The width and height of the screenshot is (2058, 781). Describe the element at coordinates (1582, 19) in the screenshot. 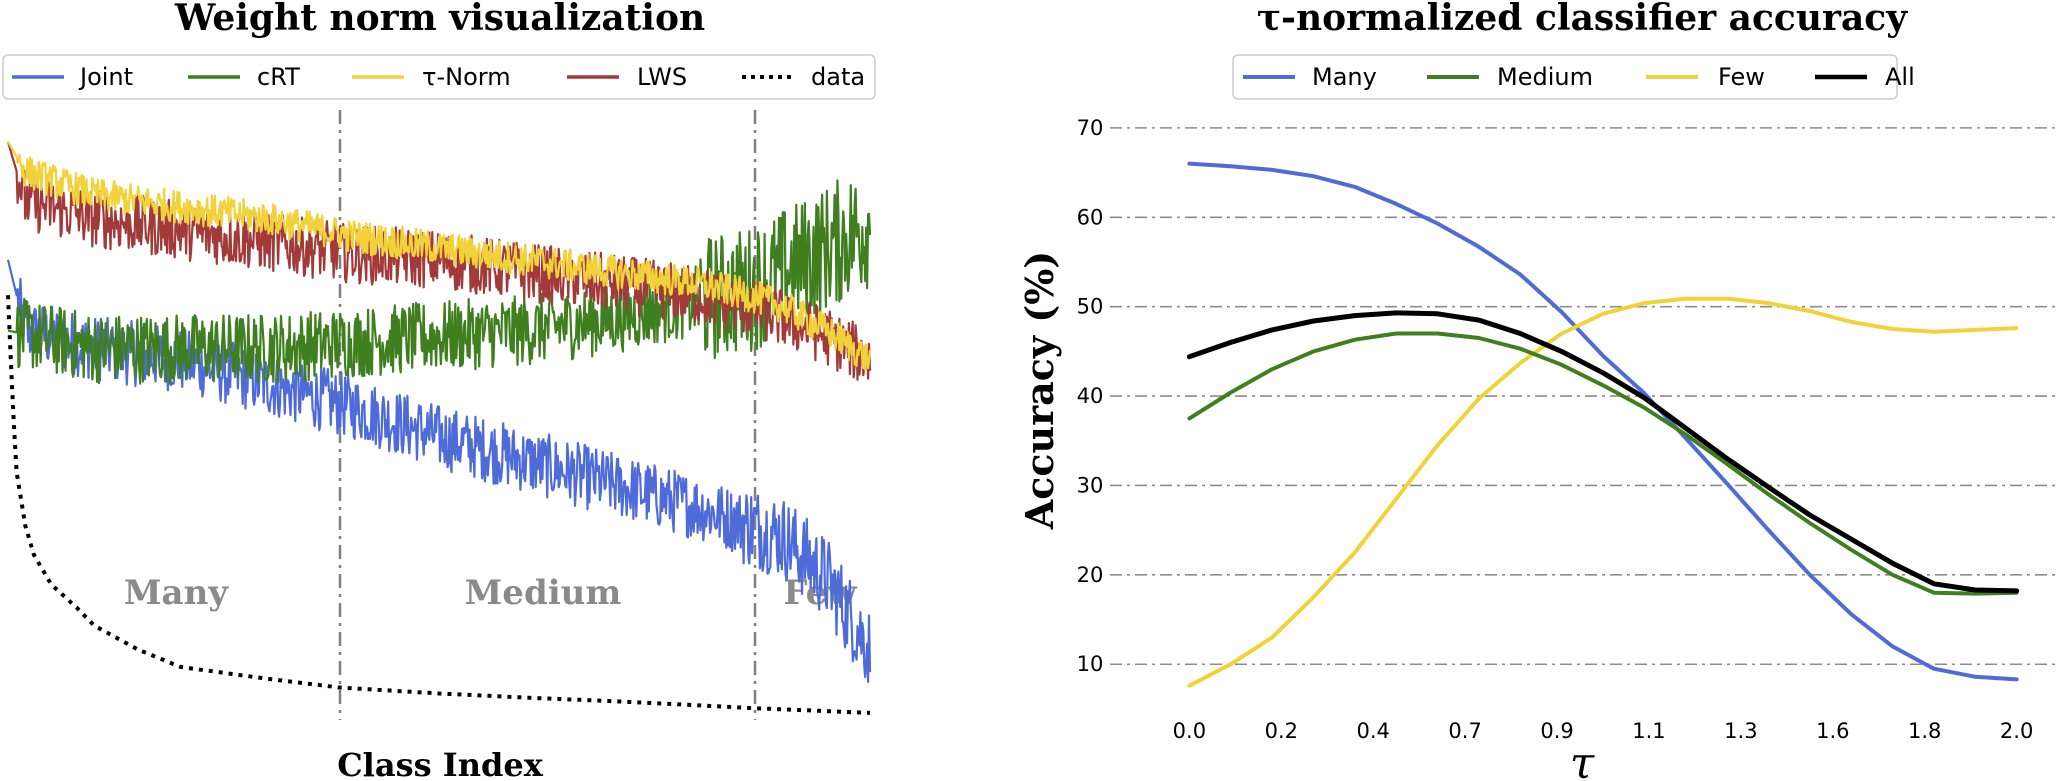

I see `right-chart-title: τ-normalized classifier accuracy` at that location.